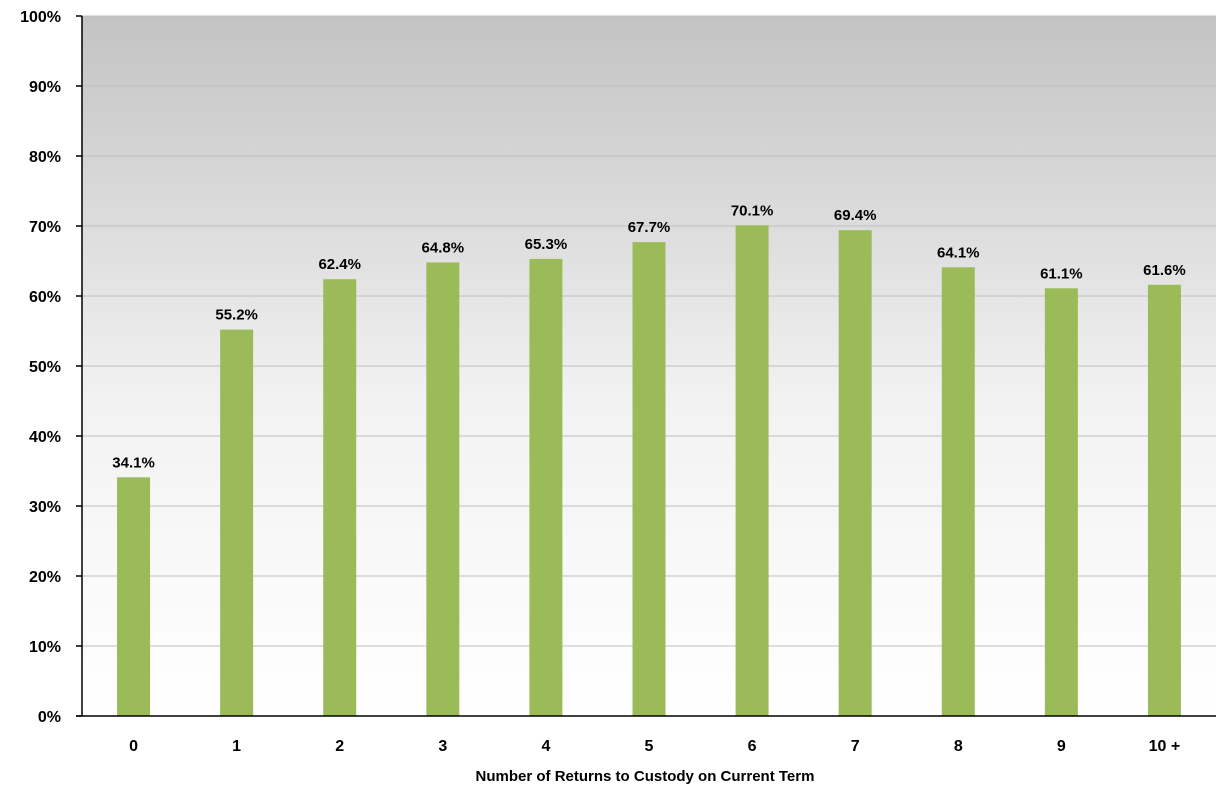  I want to click on y-tick-label: 30%, so click(45, 507).